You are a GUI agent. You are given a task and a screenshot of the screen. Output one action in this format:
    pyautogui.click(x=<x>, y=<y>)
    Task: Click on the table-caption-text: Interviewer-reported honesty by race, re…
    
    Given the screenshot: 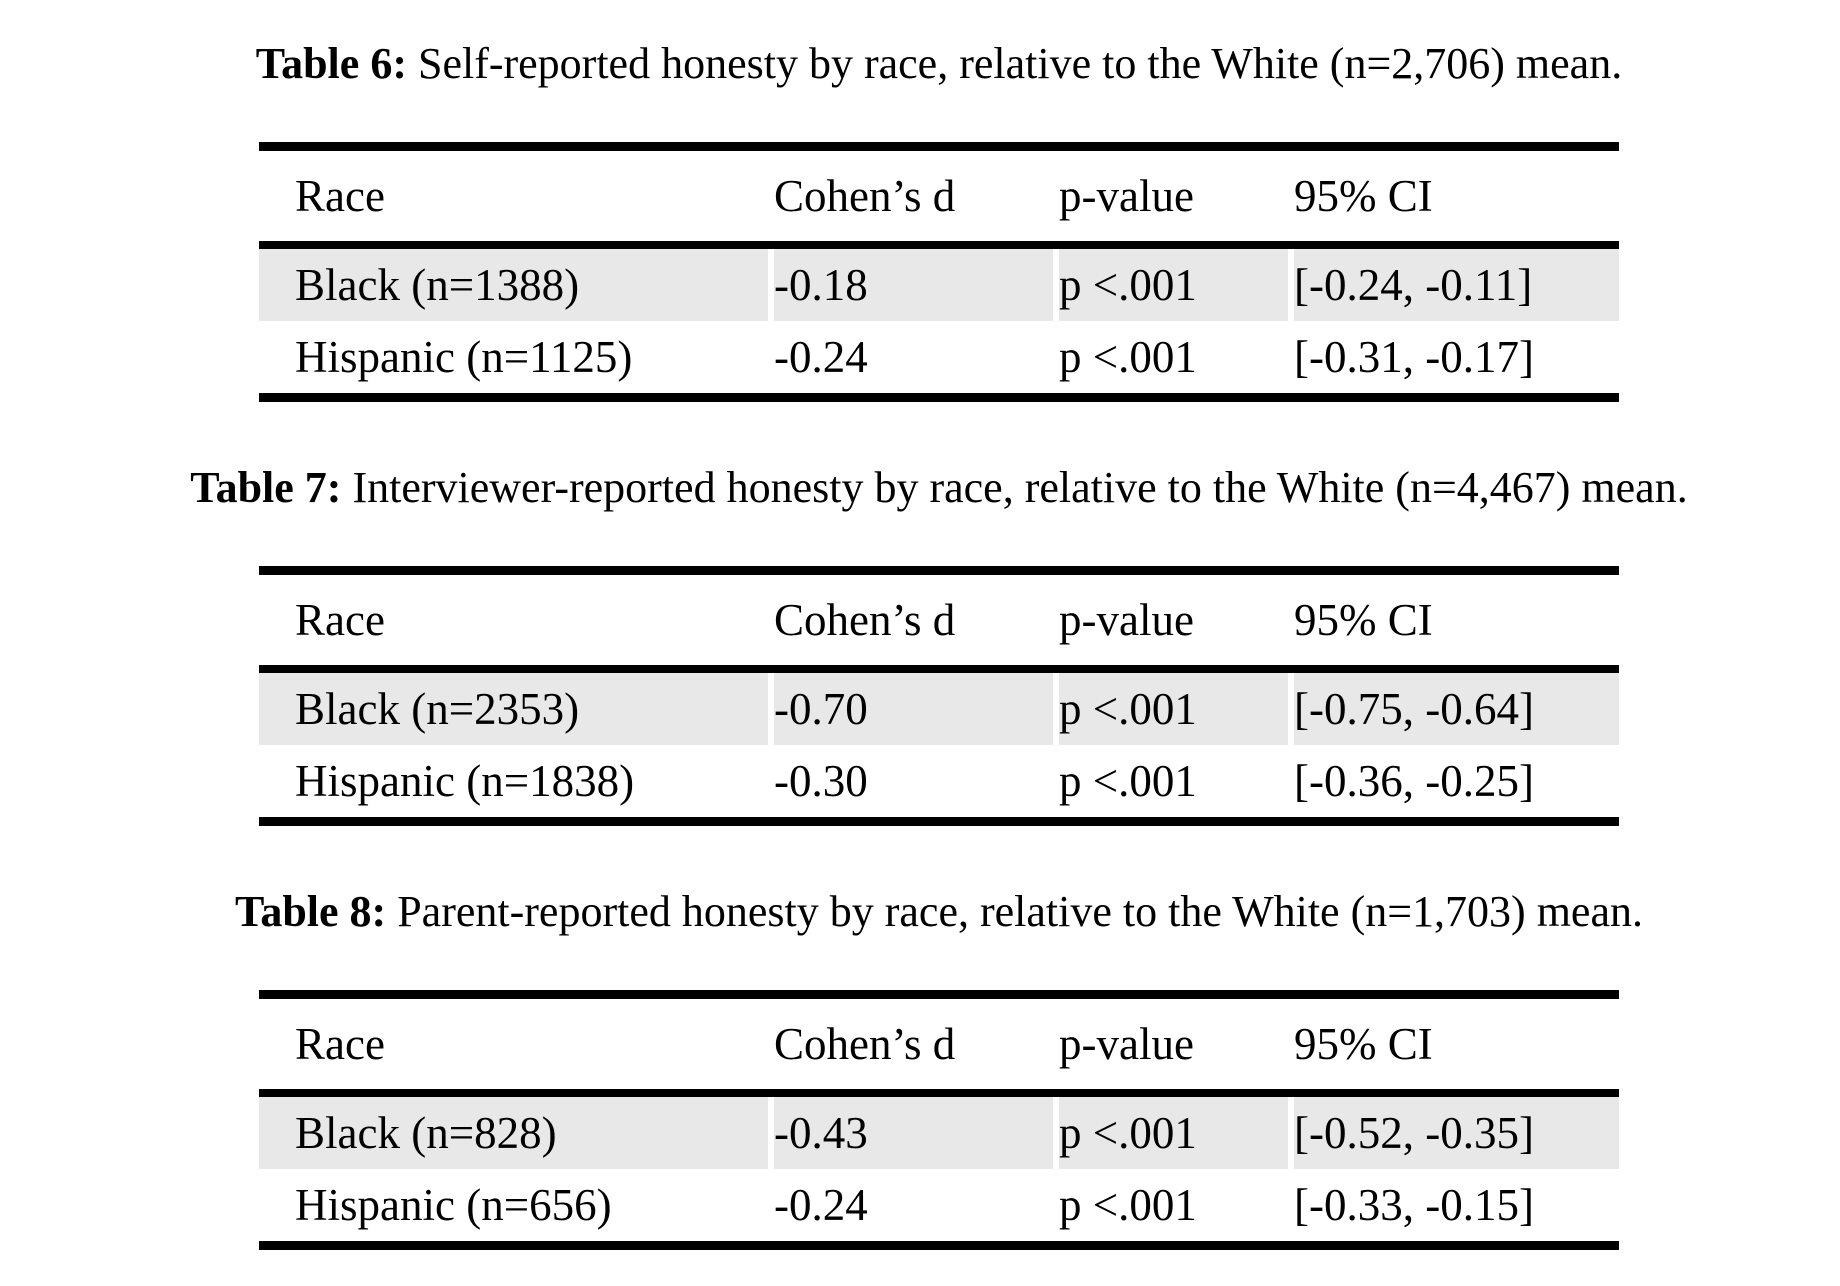 What is the action you would take?
    pyautogui.click(x=1020, y=487)
    